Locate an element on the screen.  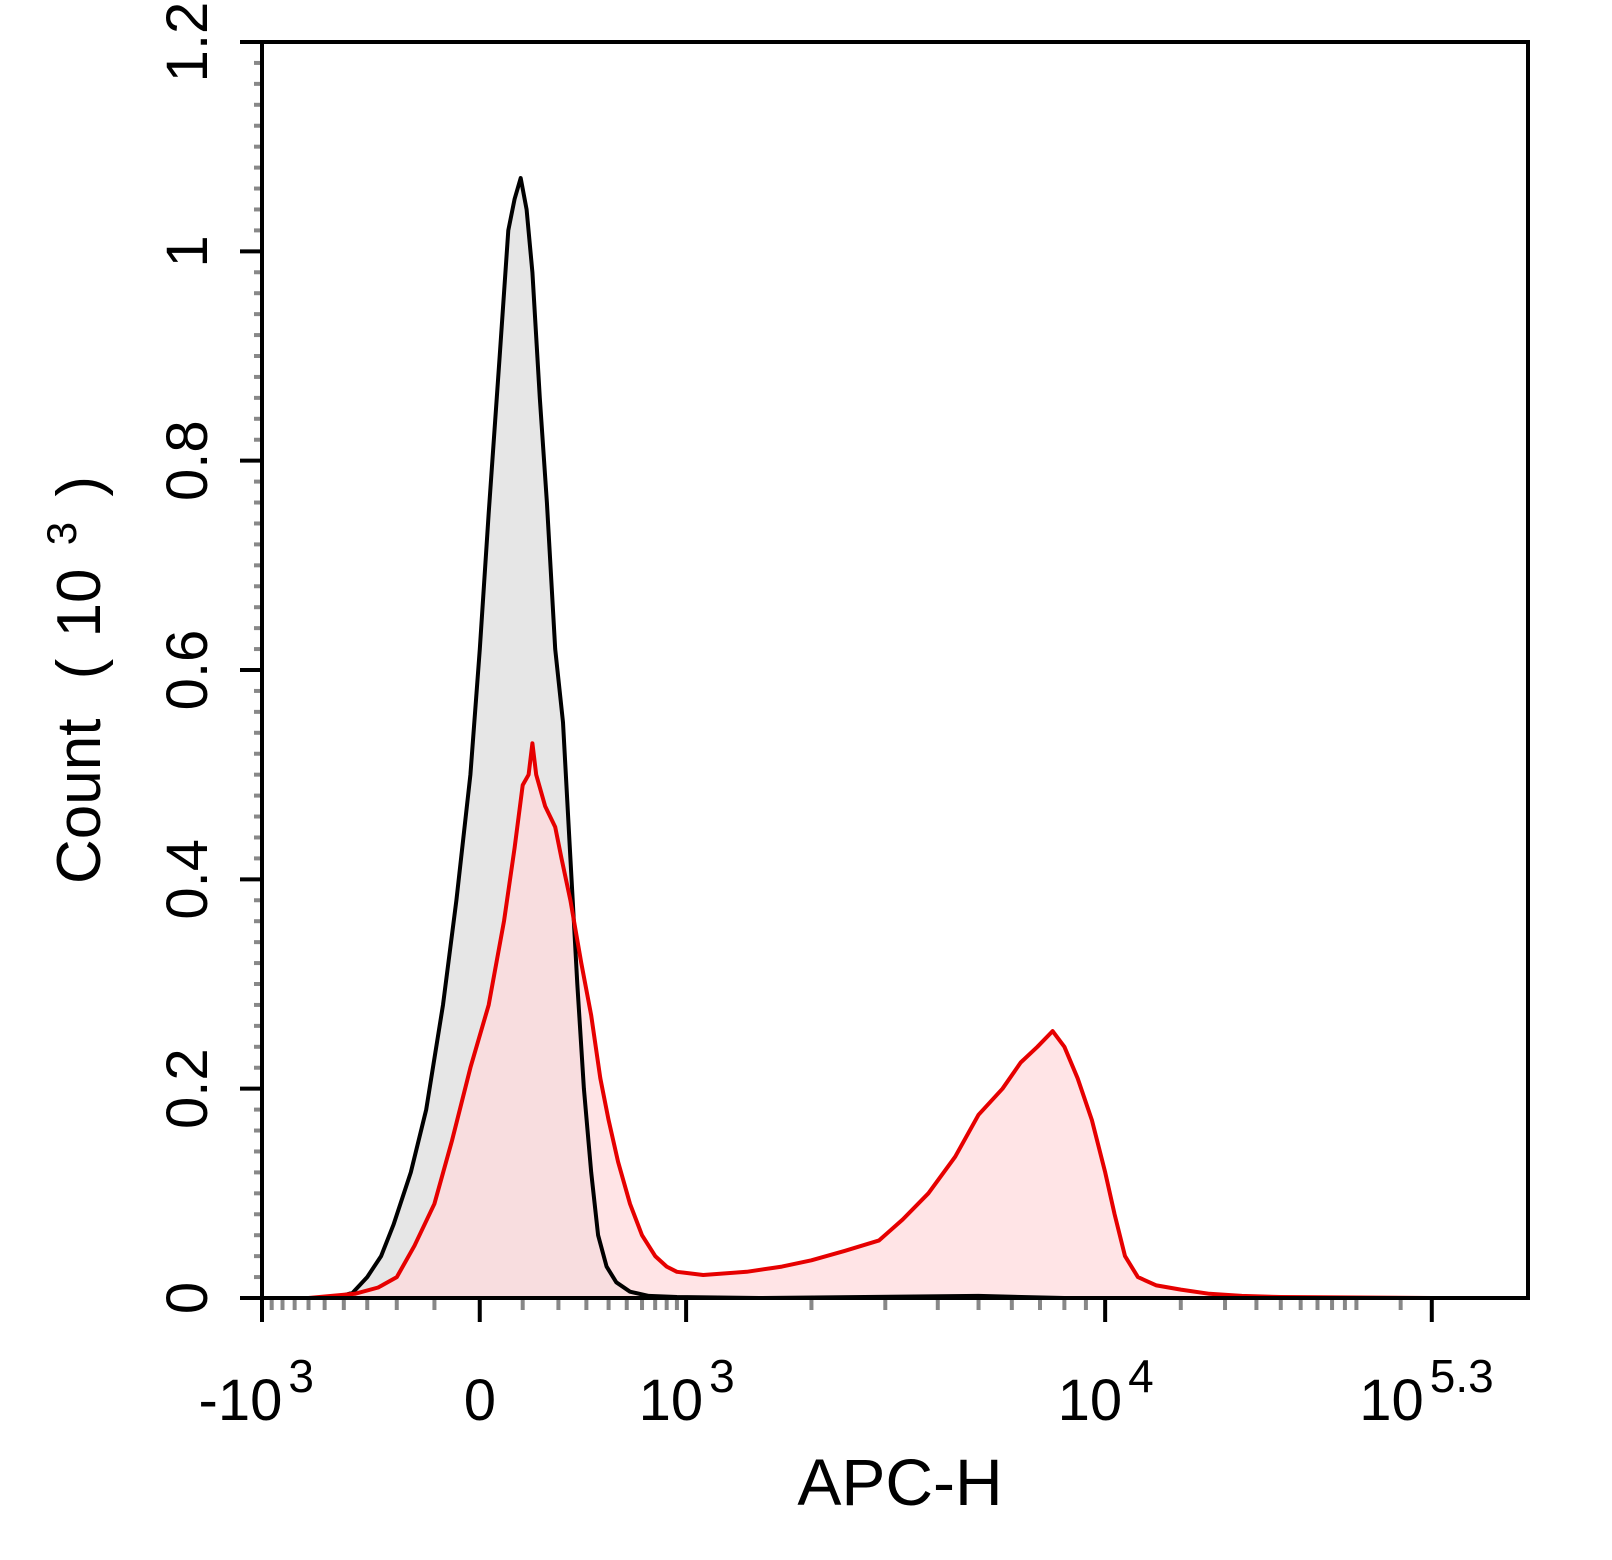
y-axis-label-paren-close: ) is located at coordinates (79, 486).